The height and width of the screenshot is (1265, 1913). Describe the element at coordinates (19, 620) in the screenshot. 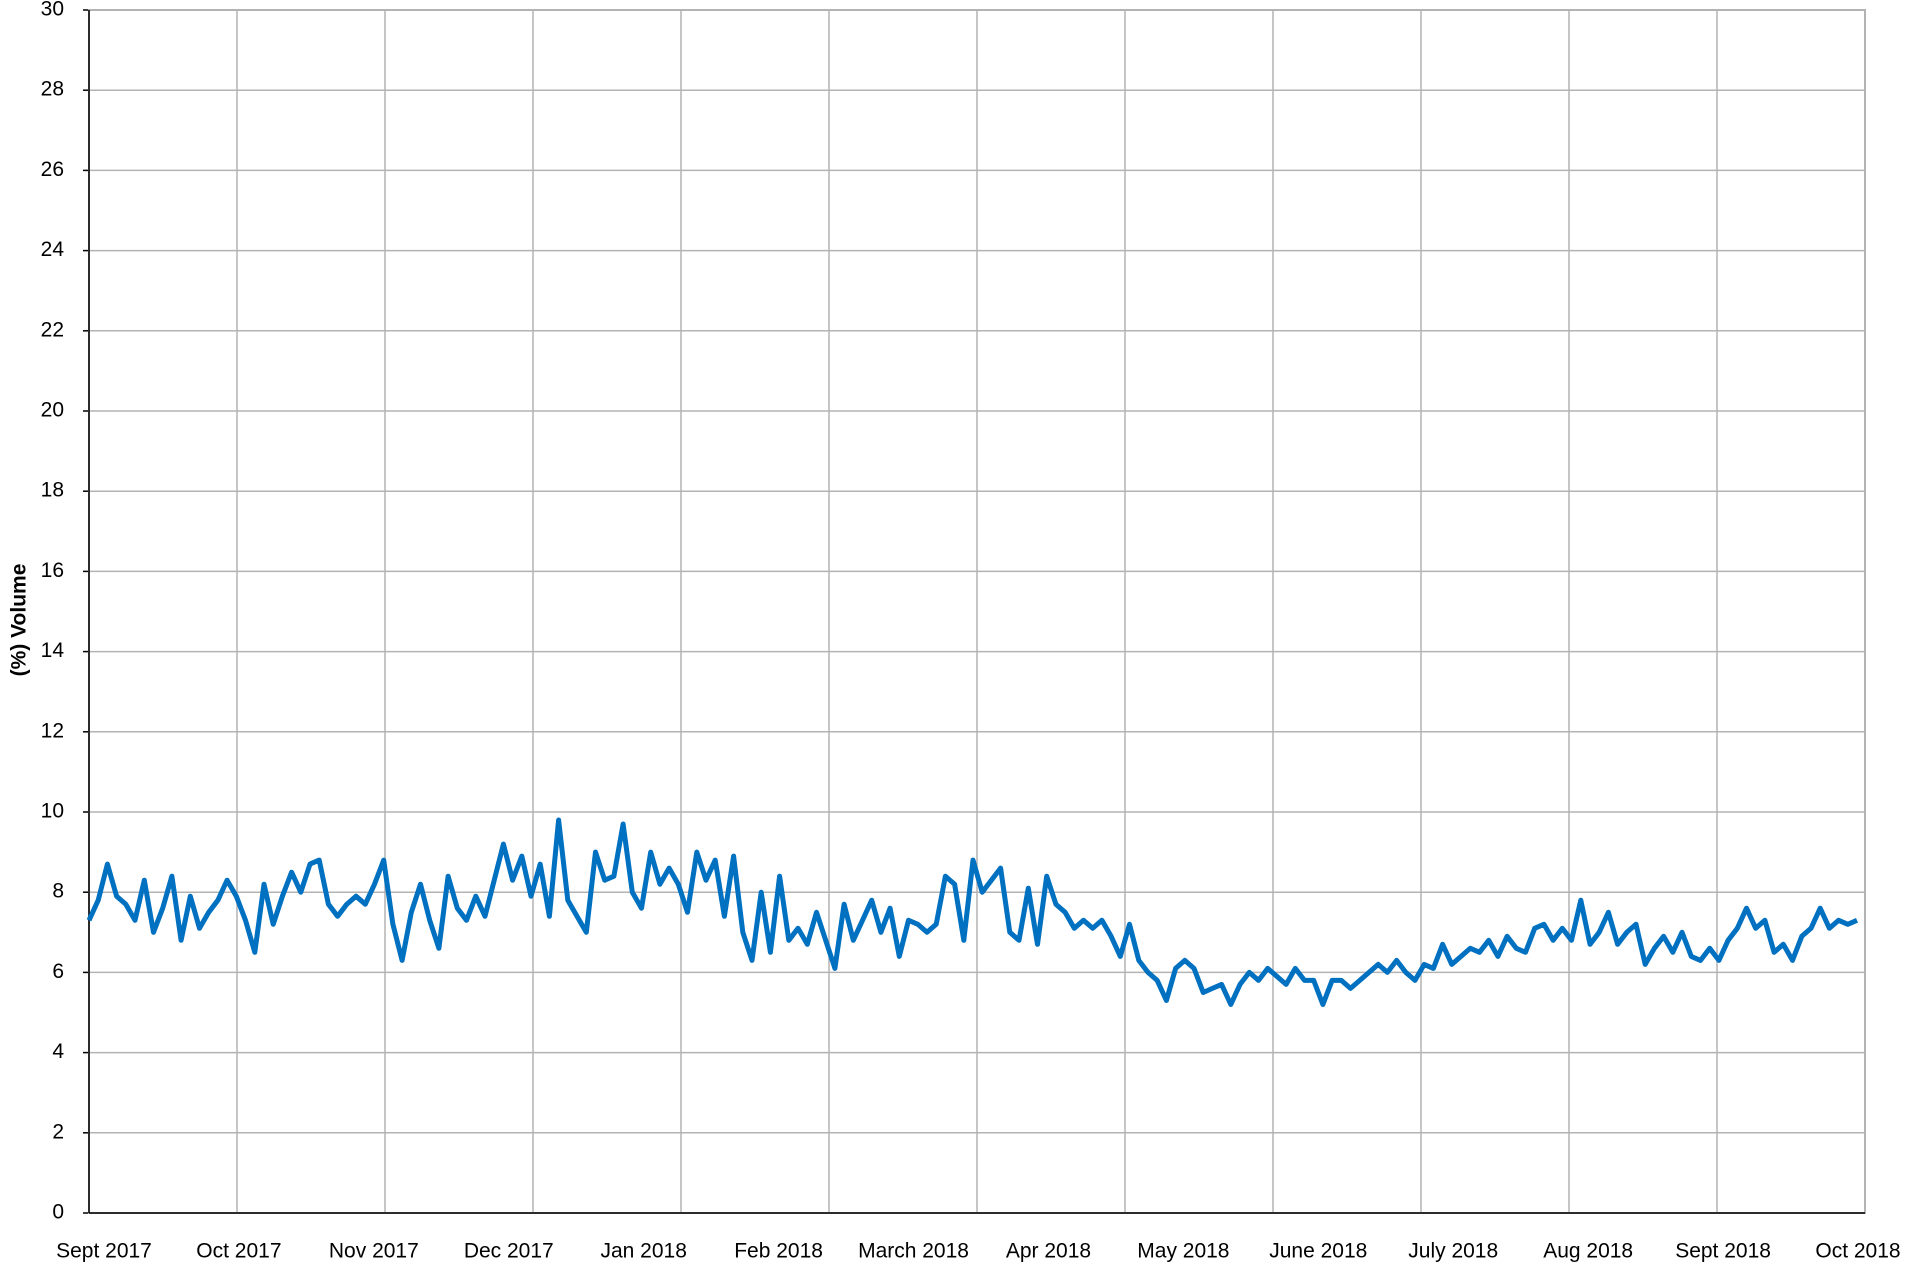

I see `y-axis-title: (%) Volume` at that location.